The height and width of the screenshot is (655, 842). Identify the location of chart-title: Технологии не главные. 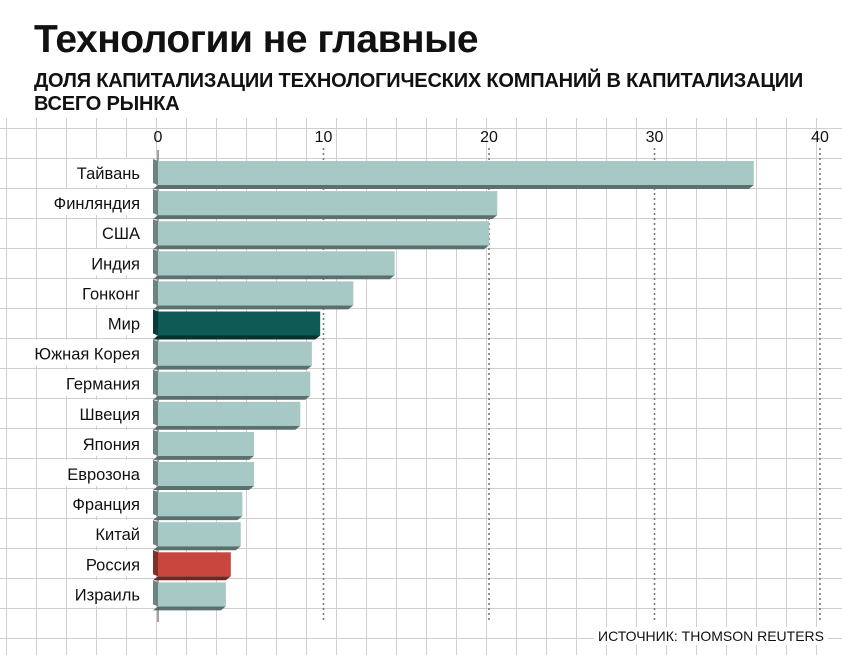
(256, 39).